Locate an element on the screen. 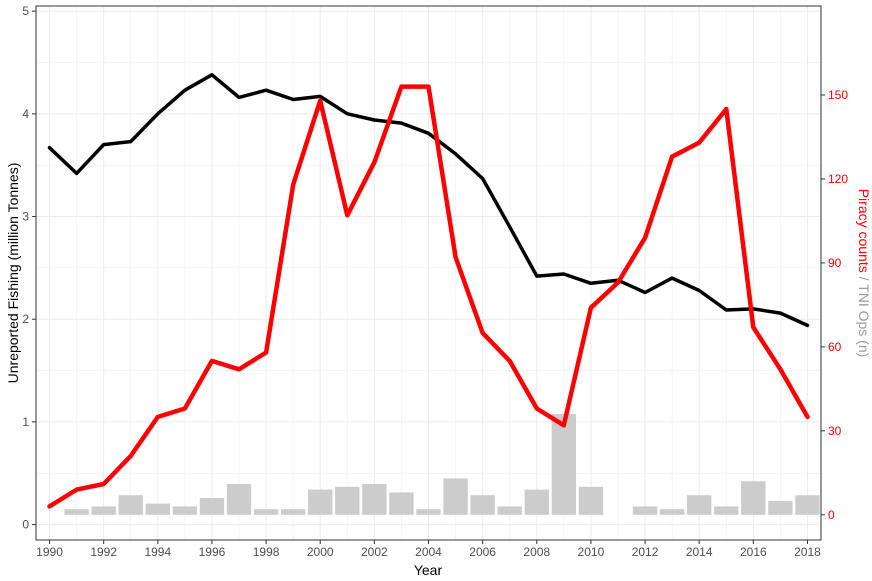  y-right-tick-label: 120 is located at coordinates (838, 179).